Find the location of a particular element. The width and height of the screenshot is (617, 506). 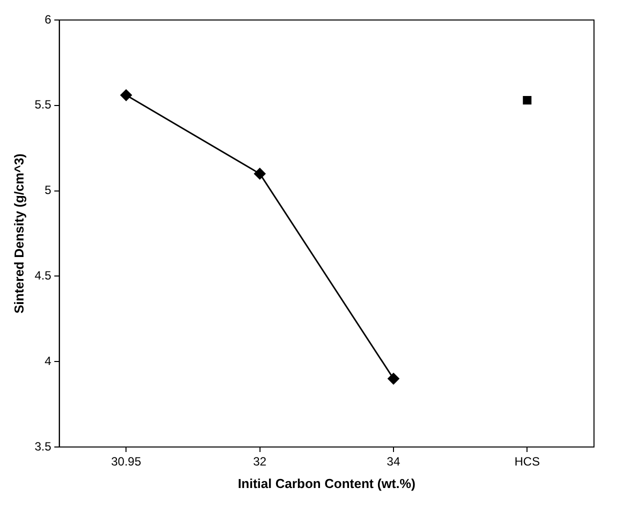

x-tick-label: 34 is located at coordinates (393, 461).